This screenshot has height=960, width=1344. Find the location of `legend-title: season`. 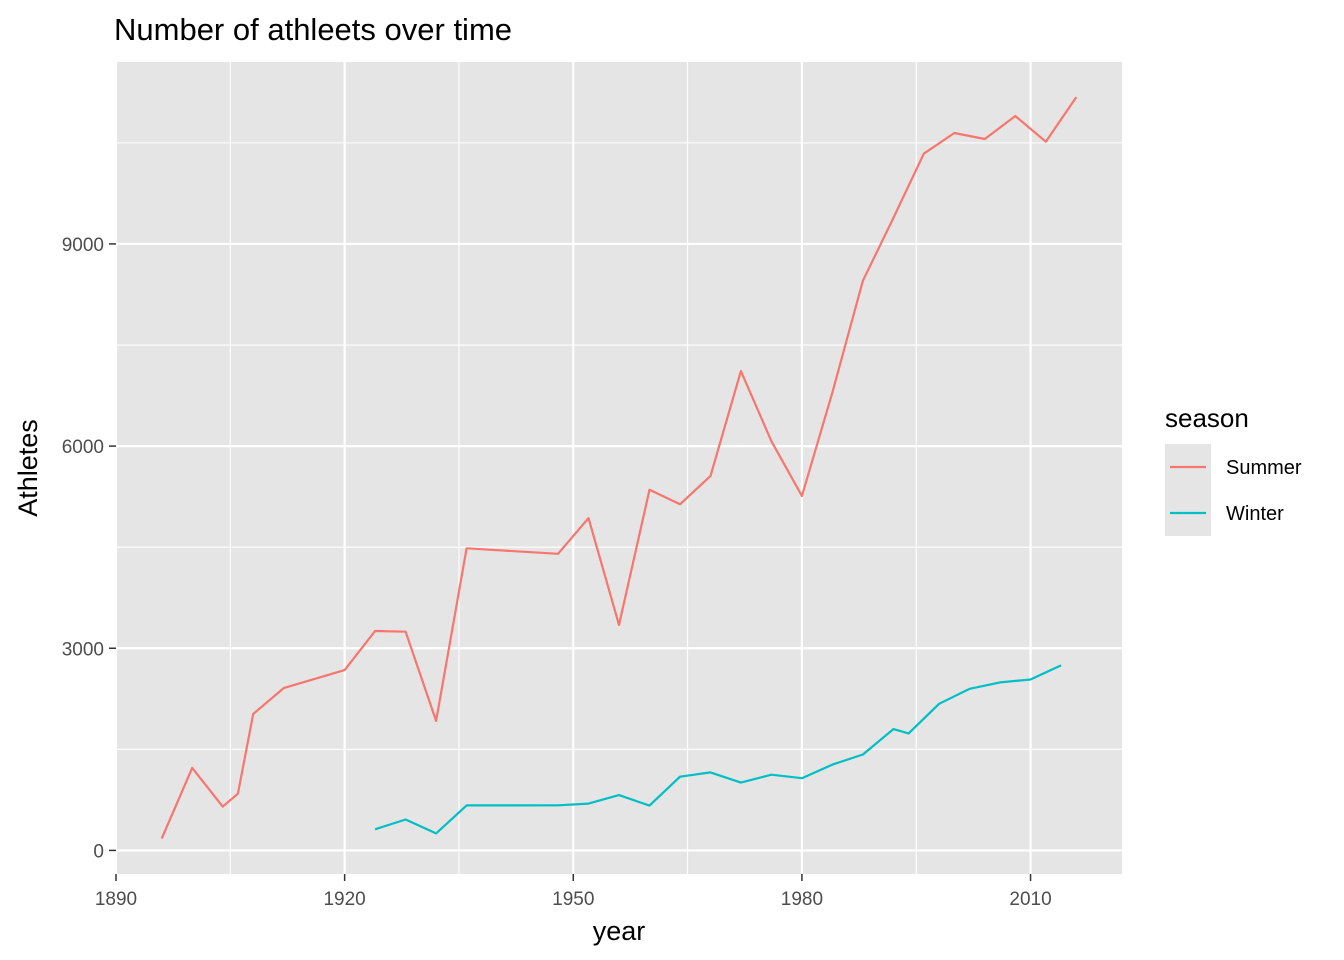

legend-title: season is located at coordinates (1207, 418).